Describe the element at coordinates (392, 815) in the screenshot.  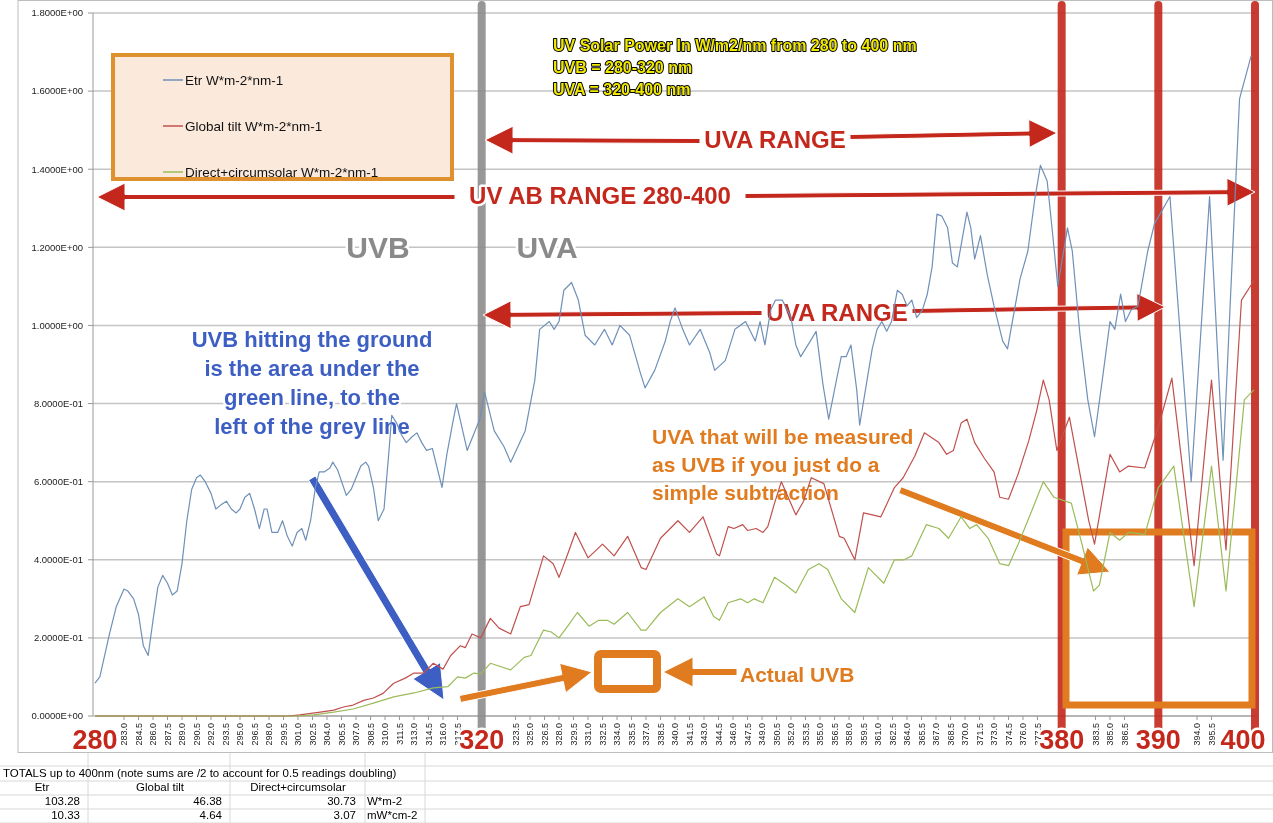
I see `text: mW*cm-2` at that location.